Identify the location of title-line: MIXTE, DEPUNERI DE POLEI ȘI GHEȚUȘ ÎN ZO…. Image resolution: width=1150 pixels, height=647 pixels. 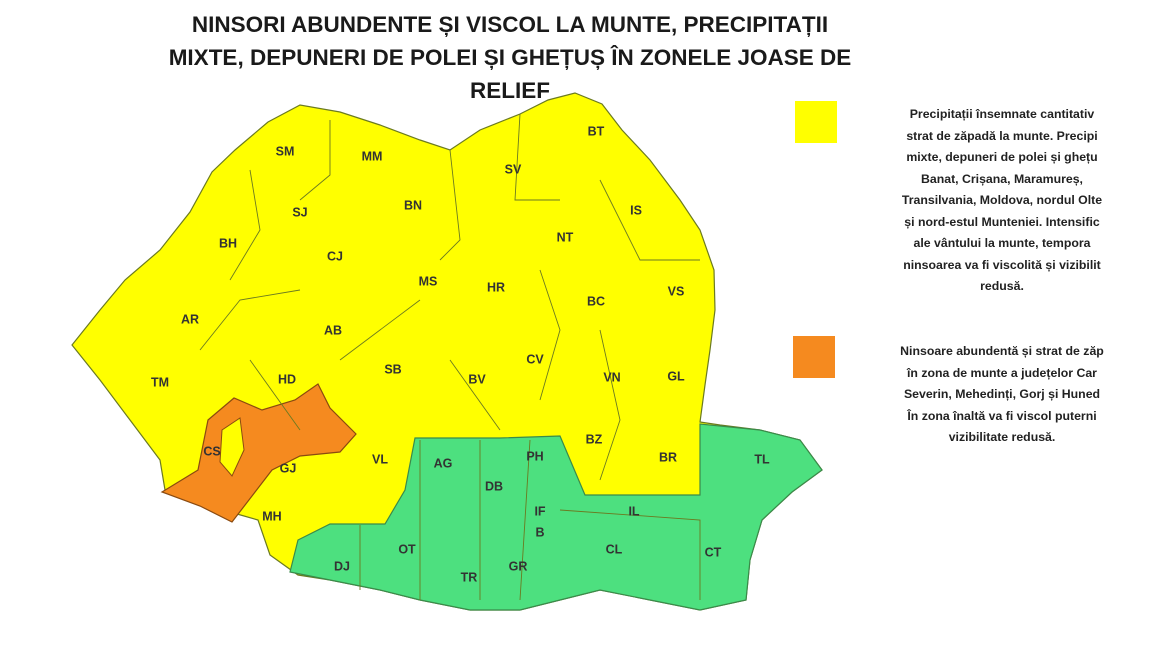
(510, 57).